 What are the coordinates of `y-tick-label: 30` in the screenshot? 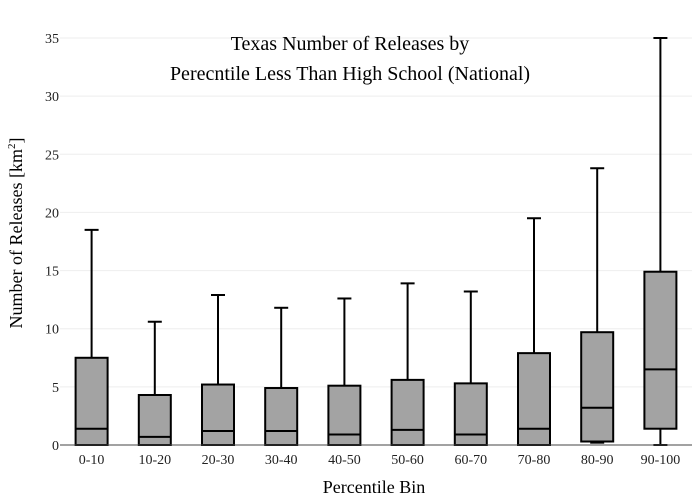 It's located at (52, 97).